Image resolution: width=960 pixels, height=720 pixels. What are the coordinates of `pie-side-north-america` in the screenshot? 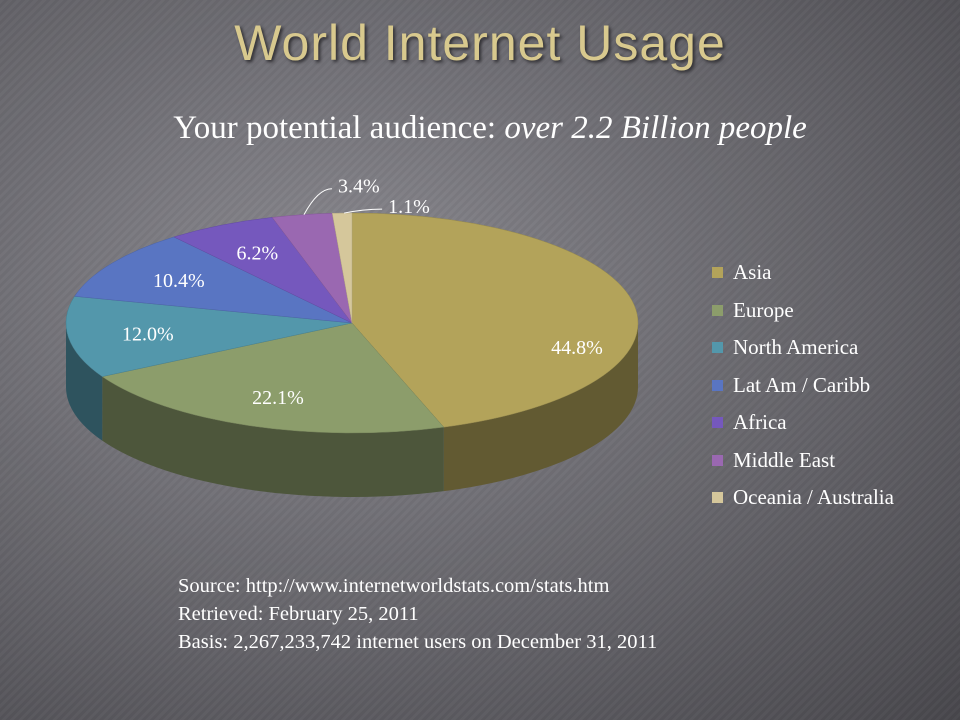 It's located at (84, 382).